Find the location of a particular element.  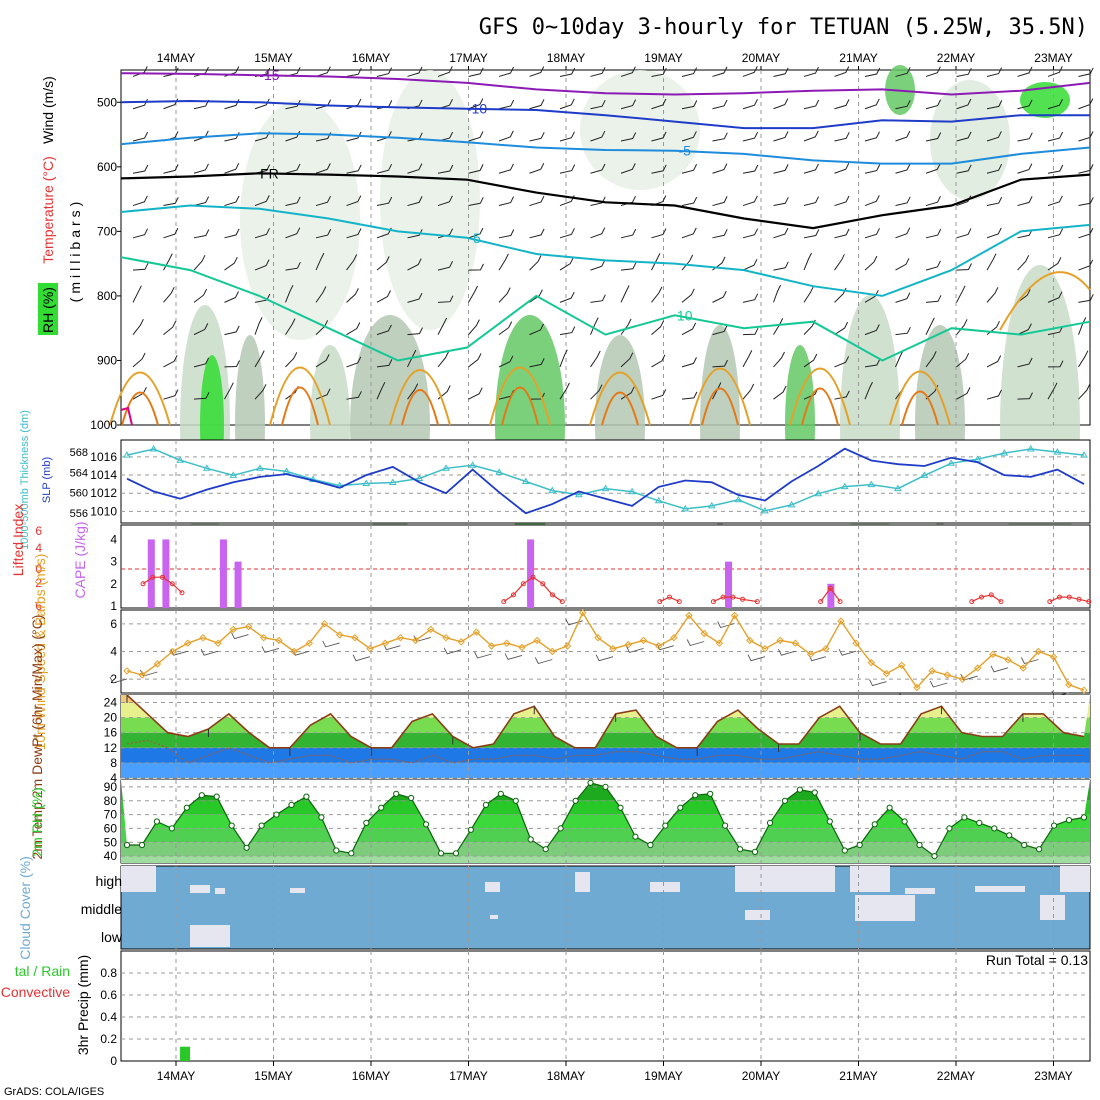

bottom-tick-label: 21MAY is located at coordinates (858, 1076).